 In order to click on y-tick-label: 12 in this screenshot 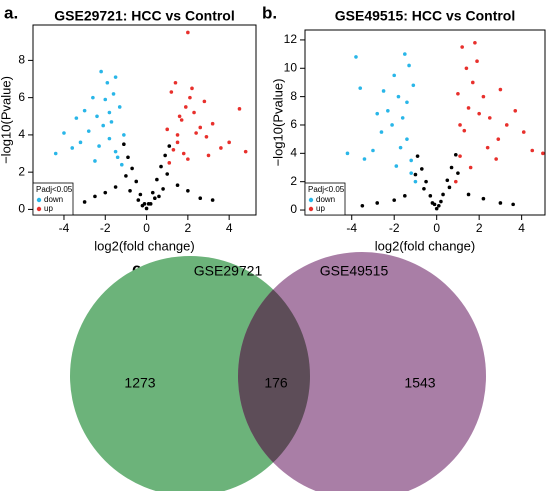, I will do `click(291, 39)`.